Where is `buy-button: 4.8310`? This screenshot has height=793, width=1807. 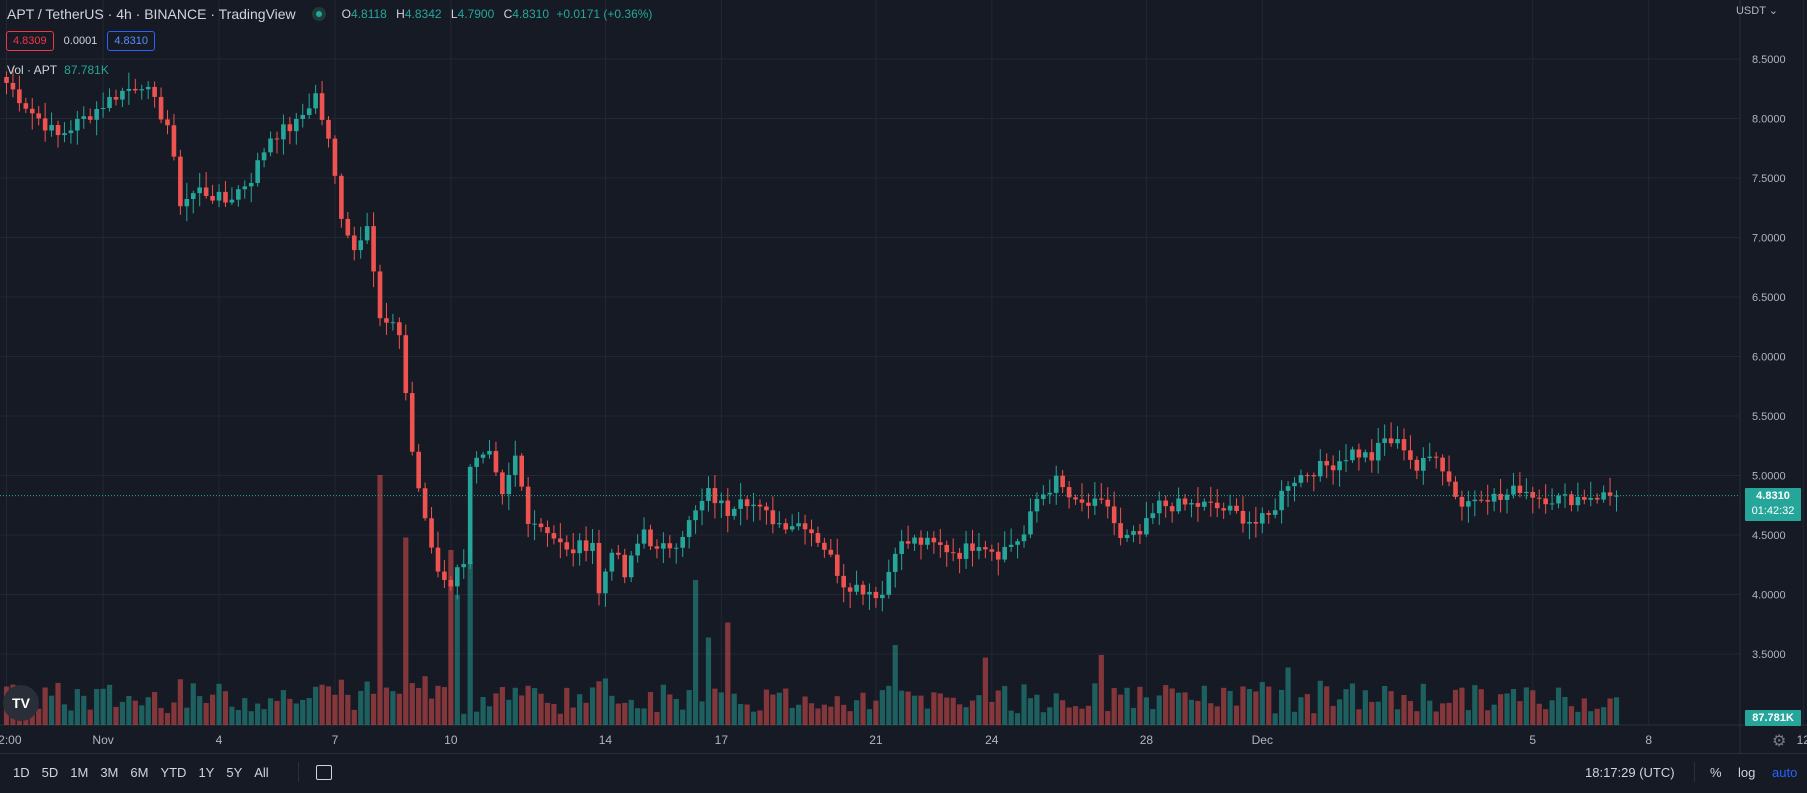
buy-button: 4.8310 is located at coordinates (131, 41).